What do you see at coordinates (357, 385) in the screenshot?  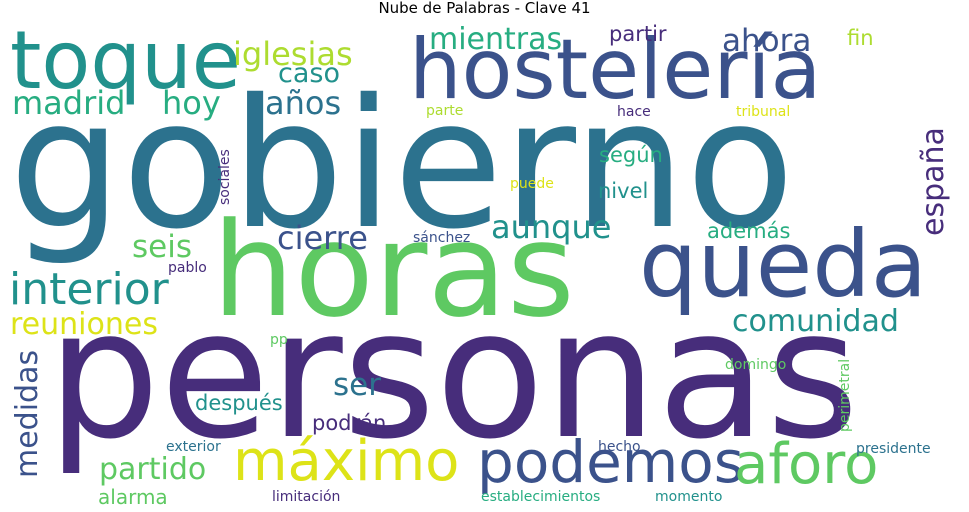 I see `word-ser: ser` at bounding box center [357, 385].